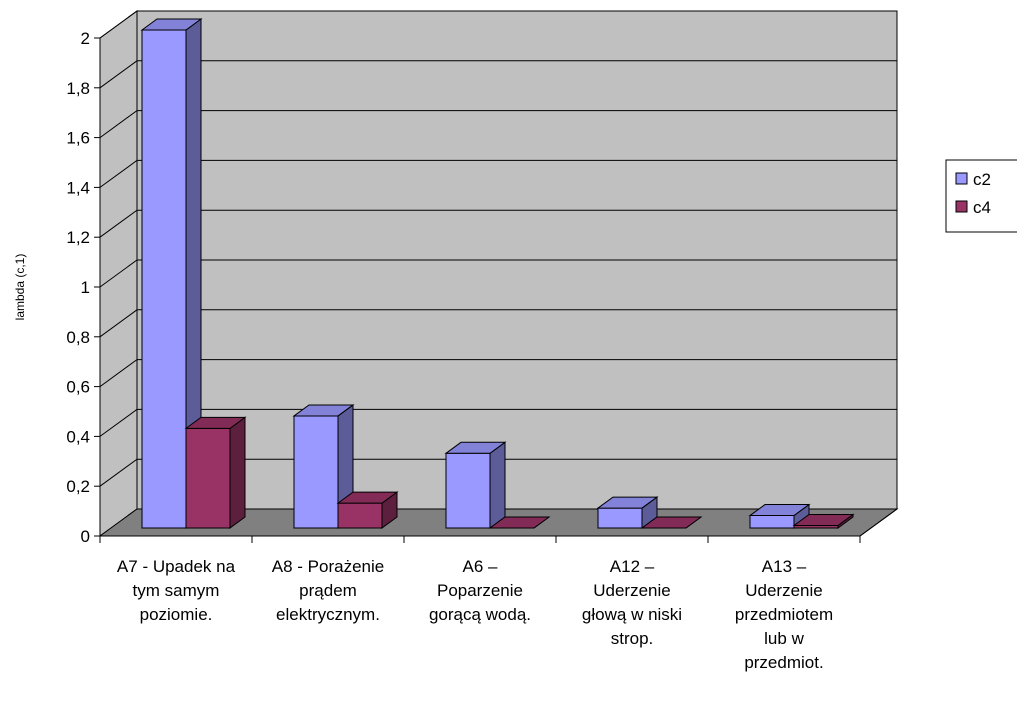 The height and width of the screenshot is (705, 1017). What do you see at coordinates (78, 88) in the screenshot?
I see `y-tick-label: 1,8` at bounding box center [78, 88].